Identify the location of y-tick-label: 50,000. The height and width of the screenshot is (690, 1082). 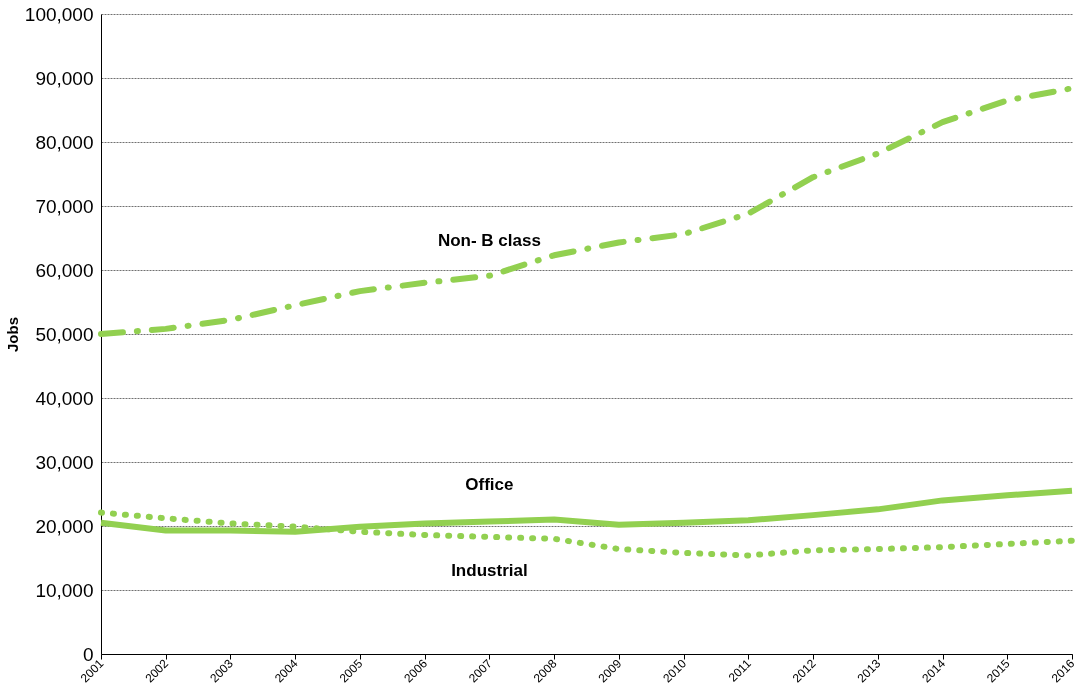
(64, 334).